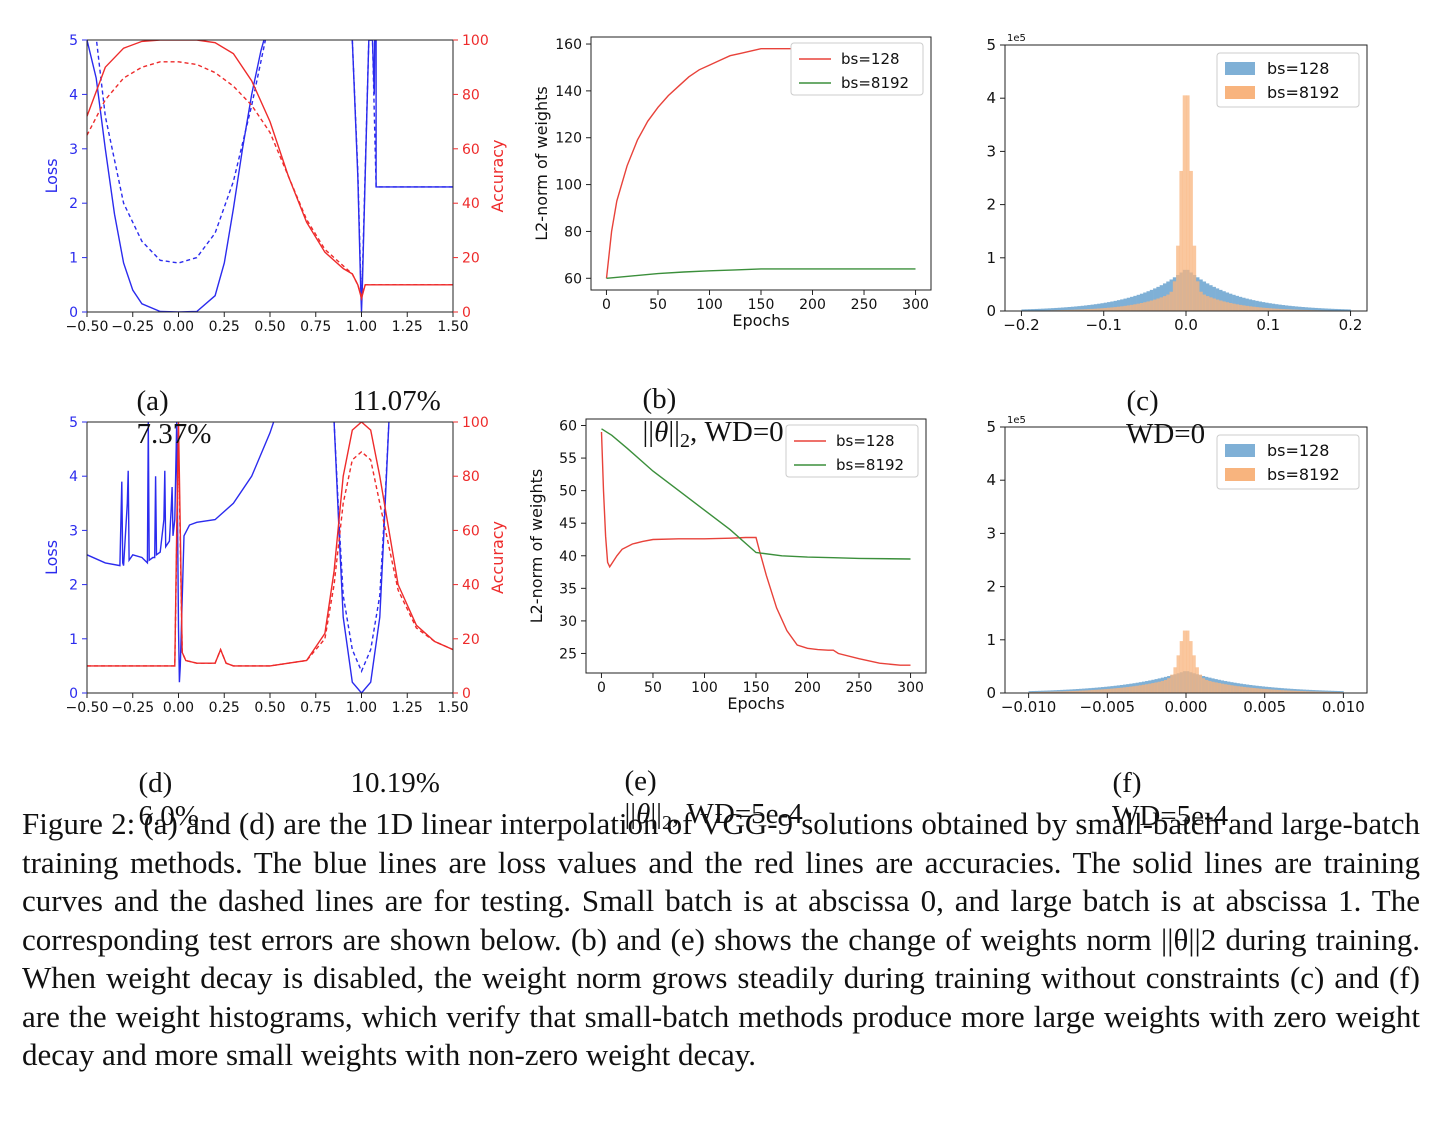 The width and height of the screenshot is (1436, 1138). Describe the element at coordinates (1298, 68) in the screenshot. I see `legend-label: bs=128` at that location.